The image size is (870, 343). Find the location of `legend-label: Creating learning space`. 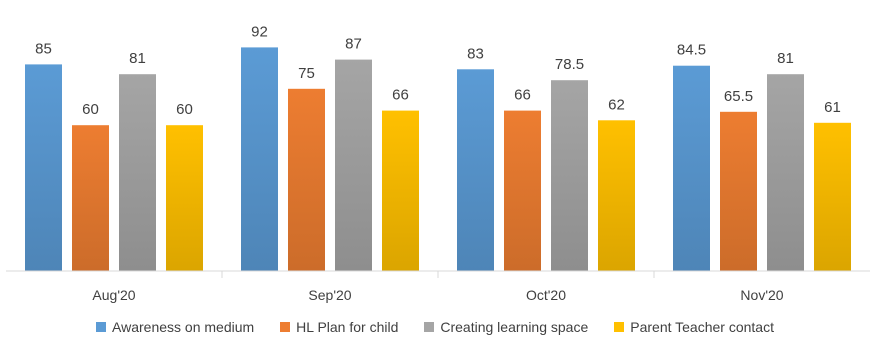

legend-label: Creating learning space is located at coordinates (514, 327).